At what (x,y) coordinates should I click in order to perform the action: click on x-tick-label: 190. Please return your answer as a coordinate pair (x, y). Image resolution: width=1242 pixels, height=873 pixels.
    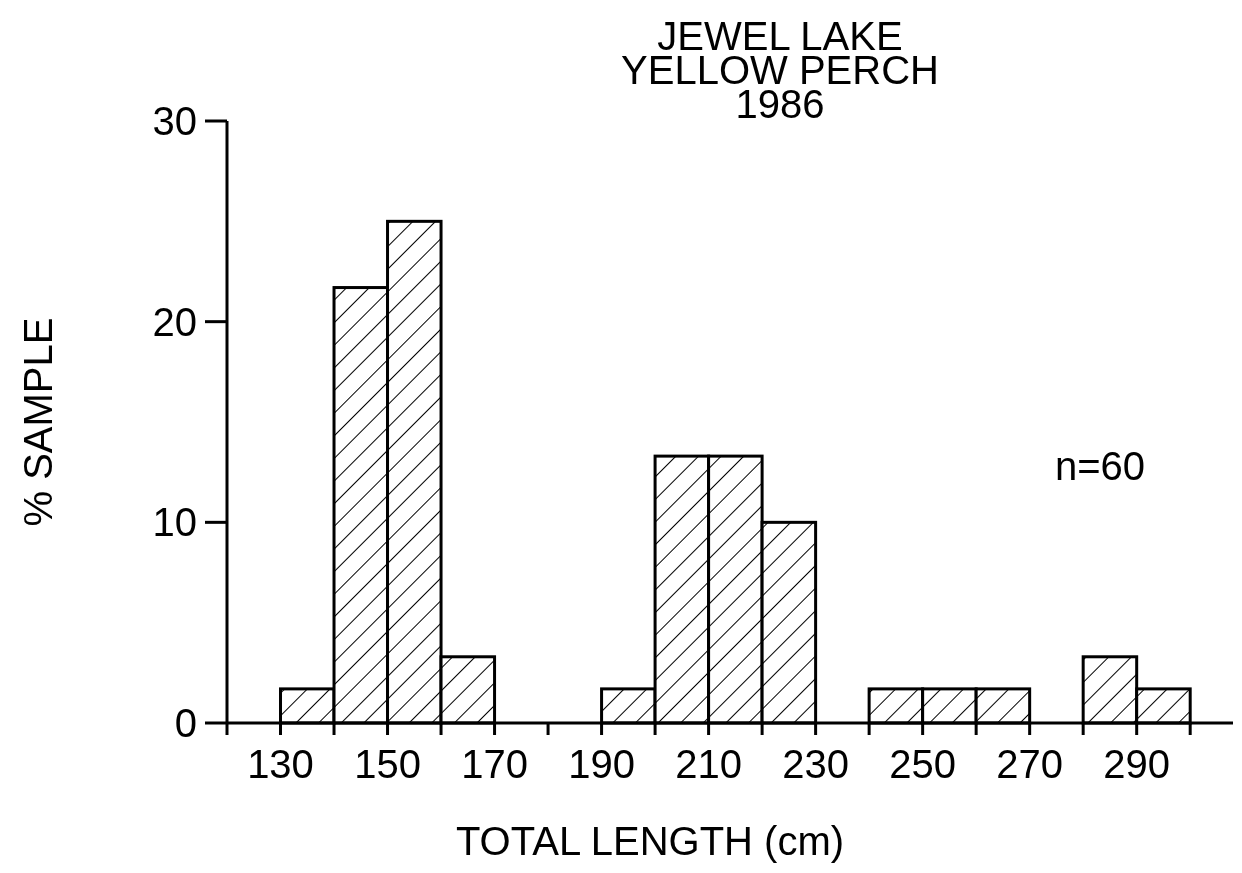
    Looking at the image, I should click on (601, 764).